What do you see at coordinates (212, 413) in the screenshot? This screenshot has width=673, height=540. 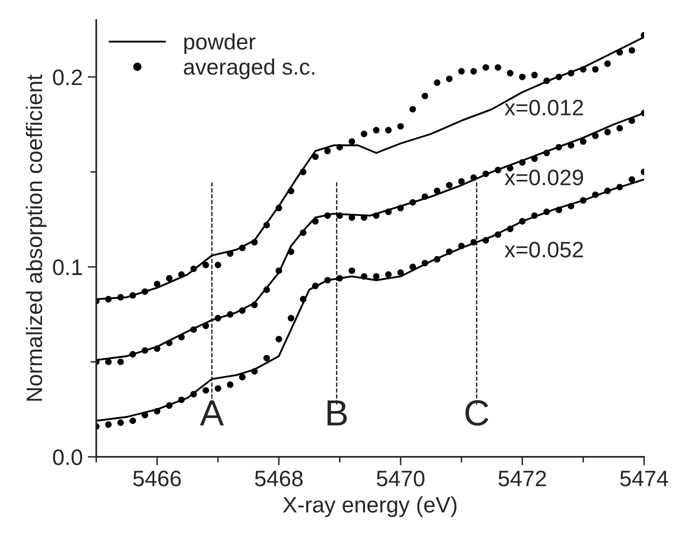 I see `ref-line-label: A` at bounding box center [212, 413].